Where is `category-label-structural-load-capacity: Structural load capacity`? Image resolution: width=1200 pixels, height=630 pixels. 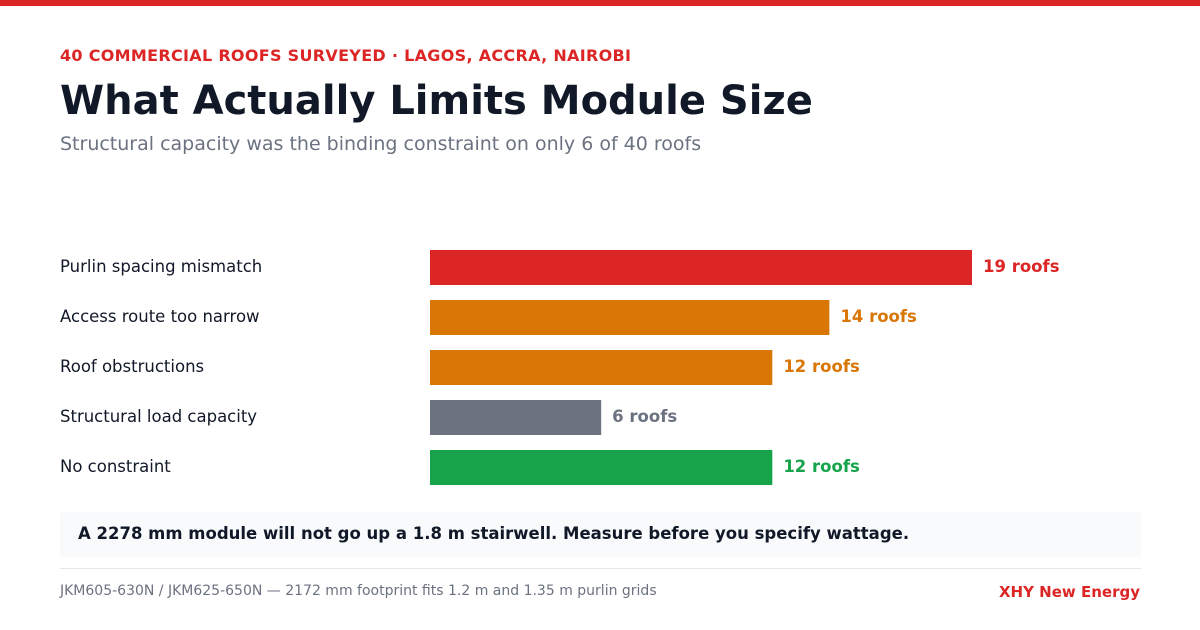 category-label-structural-load-capacity: Structural load capacity is located at coordinates (158, 416).